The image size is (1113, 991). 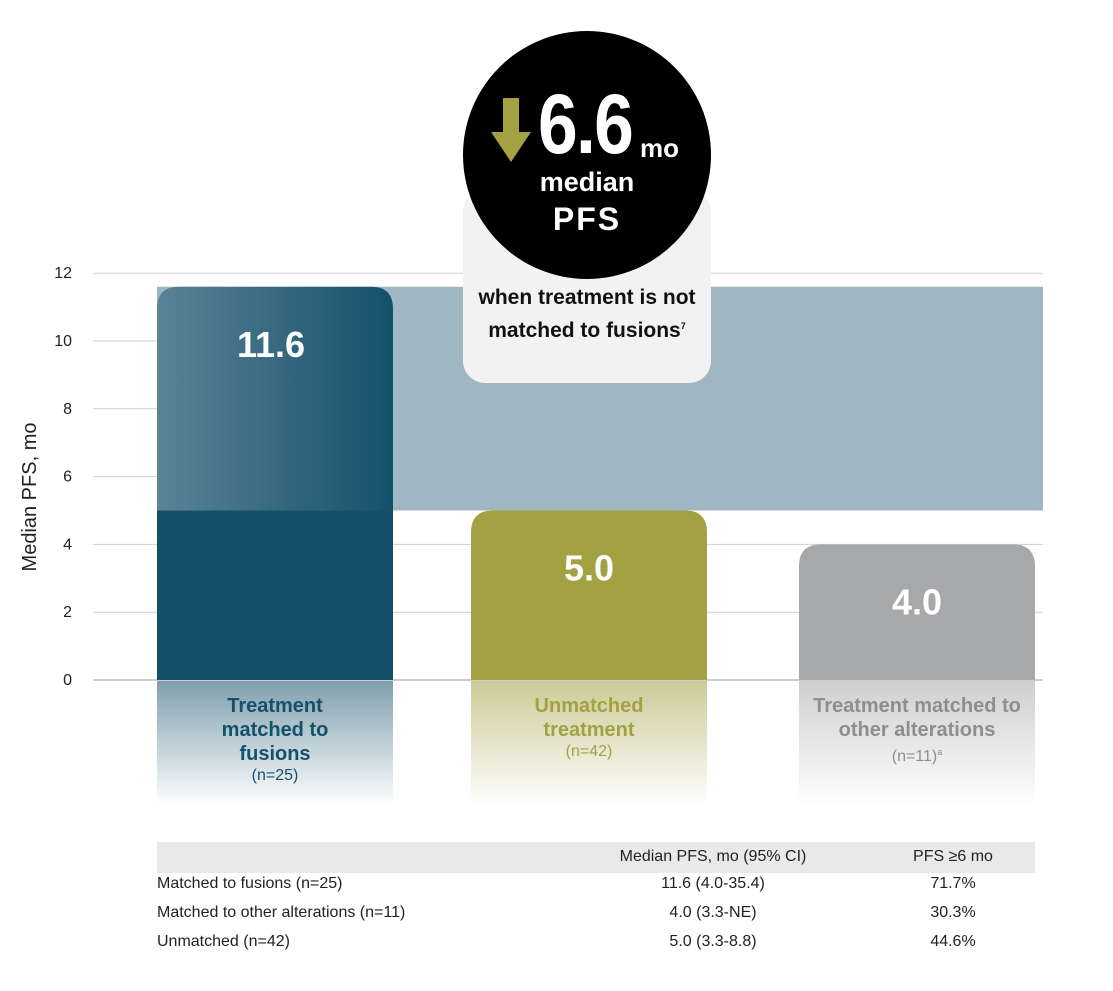 What do you see at coordinates (683, 326) in the screenshot?
I see `callout-reference: 7` at bounding box center [683, 326].